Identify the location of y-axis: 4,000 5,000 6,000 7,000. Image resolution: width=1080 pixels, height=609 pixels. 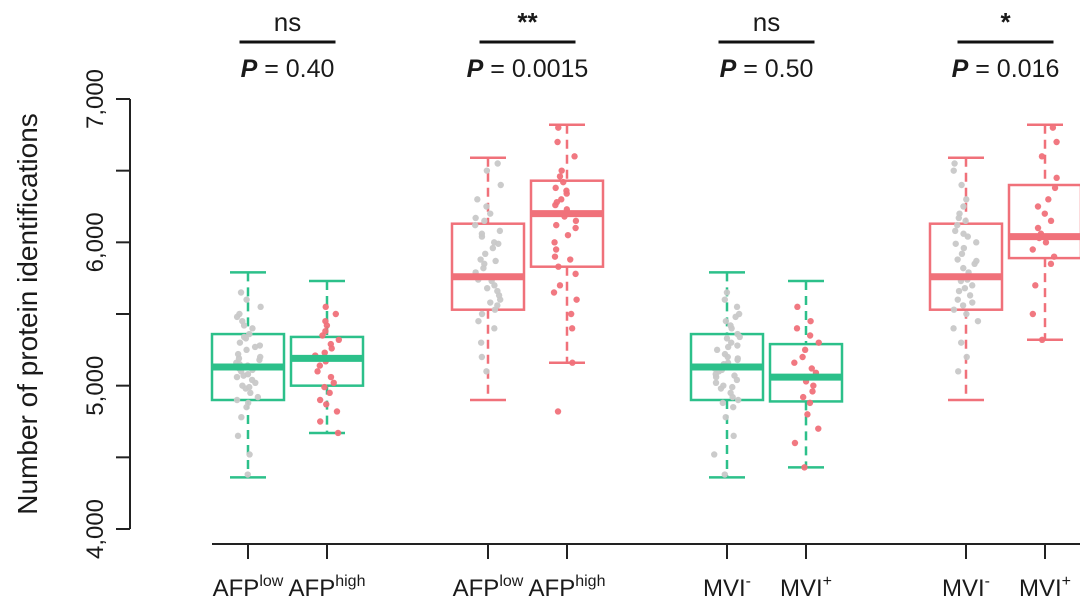
(106, 314).